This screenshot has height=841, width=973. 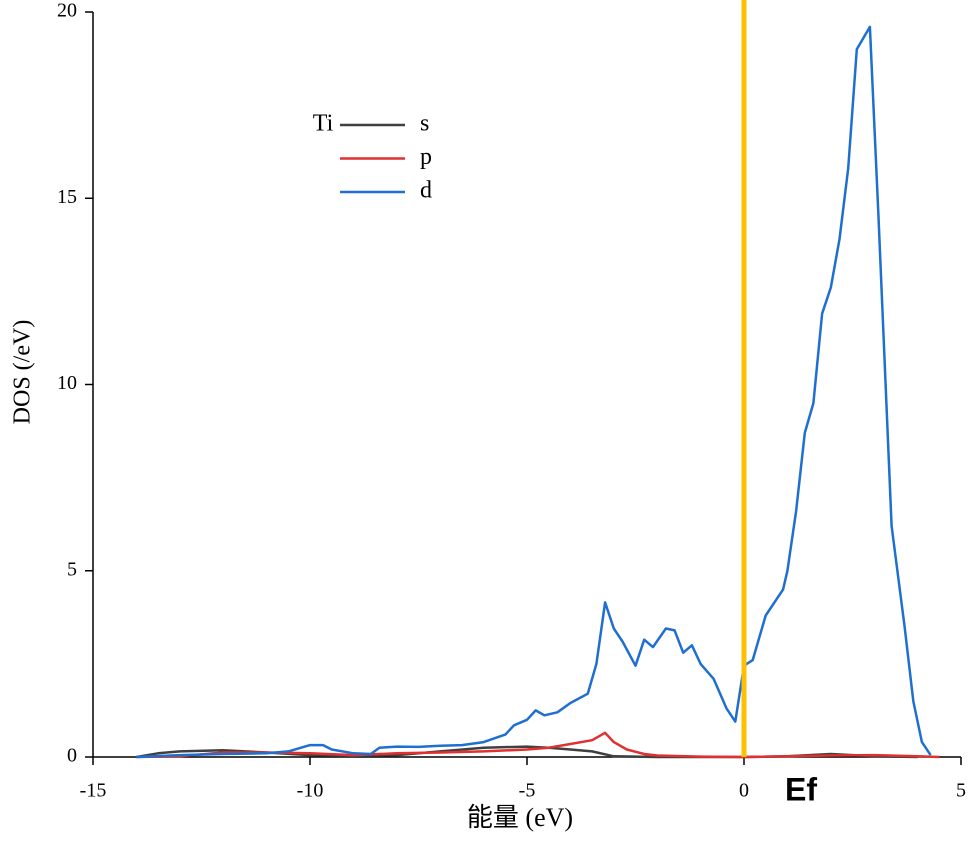 What do you see at coordinates (520, 817) in the screenshot?
I see `x-axis-label: 能量 (eV)` at bounding box center [520, 817].